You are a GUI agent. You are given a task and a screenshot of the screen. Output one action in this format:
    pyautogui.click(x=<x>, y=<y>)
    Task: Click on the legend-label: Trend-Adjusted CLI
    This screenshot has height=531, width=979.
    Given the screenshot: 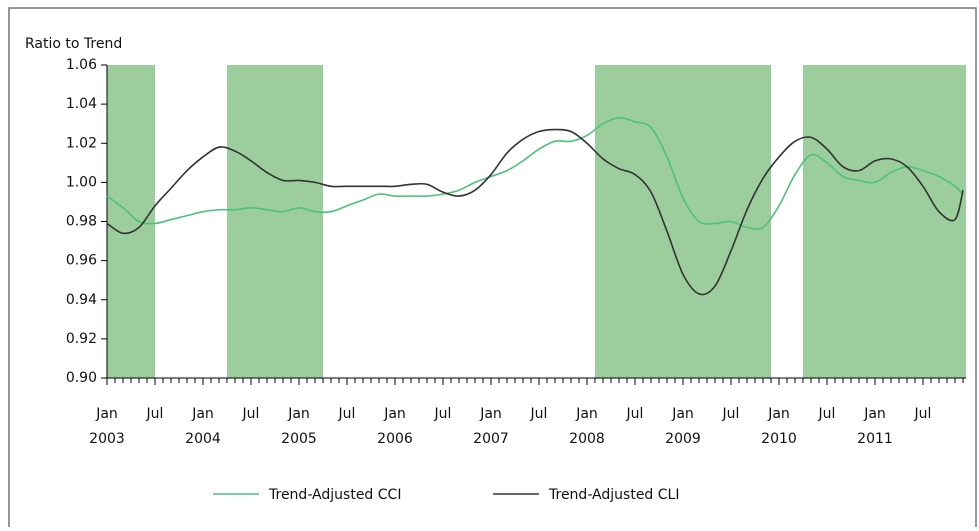 What is the action you would take?
    pyautogui.click(x=613, y=495)
    